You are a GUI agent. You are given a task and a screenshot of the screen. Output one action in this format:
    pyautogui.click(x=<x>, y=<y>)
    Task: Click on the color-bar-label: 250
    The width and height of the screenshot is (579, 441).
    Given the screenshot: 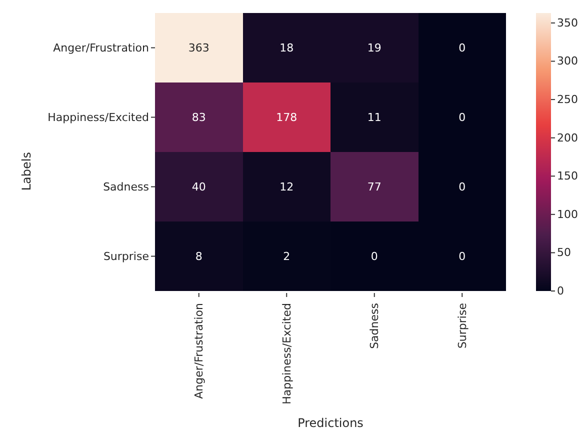 What is the action you would take?
    pyautogui.click(x=567, y=99)
    